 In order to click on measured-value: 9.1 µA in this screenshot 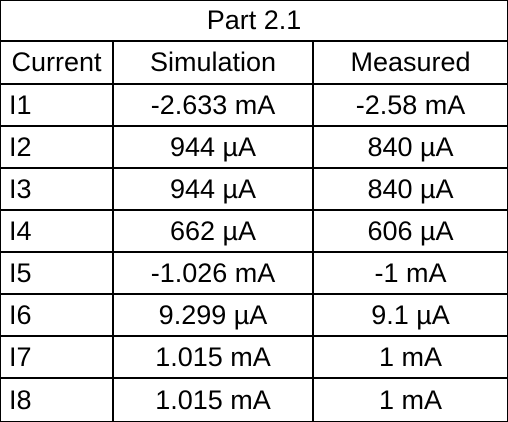, I will do `click(410, 316)`.